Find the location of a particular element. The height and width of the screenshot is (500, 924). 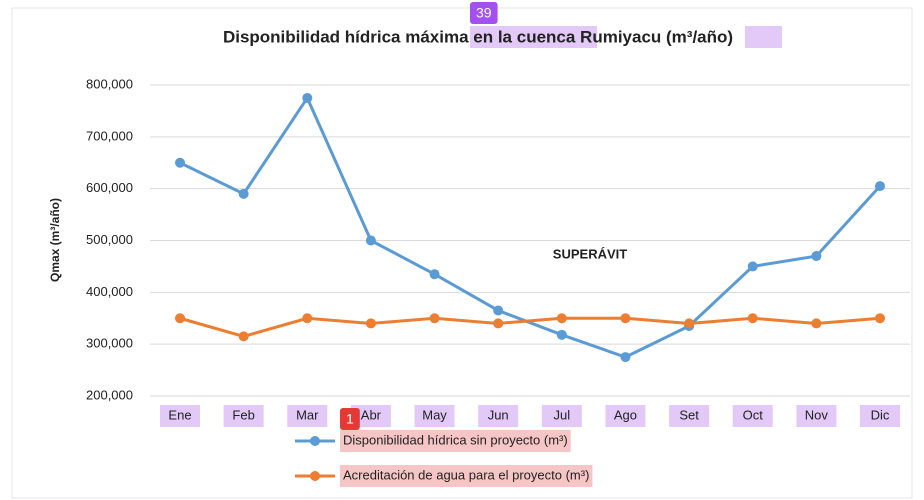

x-tick-label: Feb is located at coordinates (243, 414).